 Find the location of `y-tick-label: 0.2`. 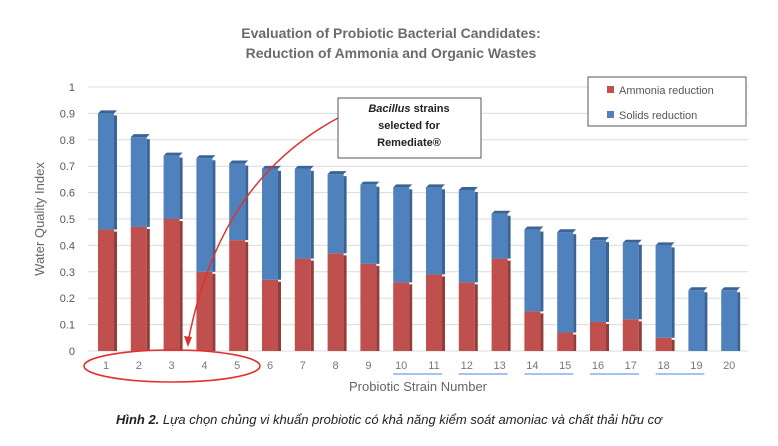

y-tick-label: 0.2 is located at coordinates (67, 299).